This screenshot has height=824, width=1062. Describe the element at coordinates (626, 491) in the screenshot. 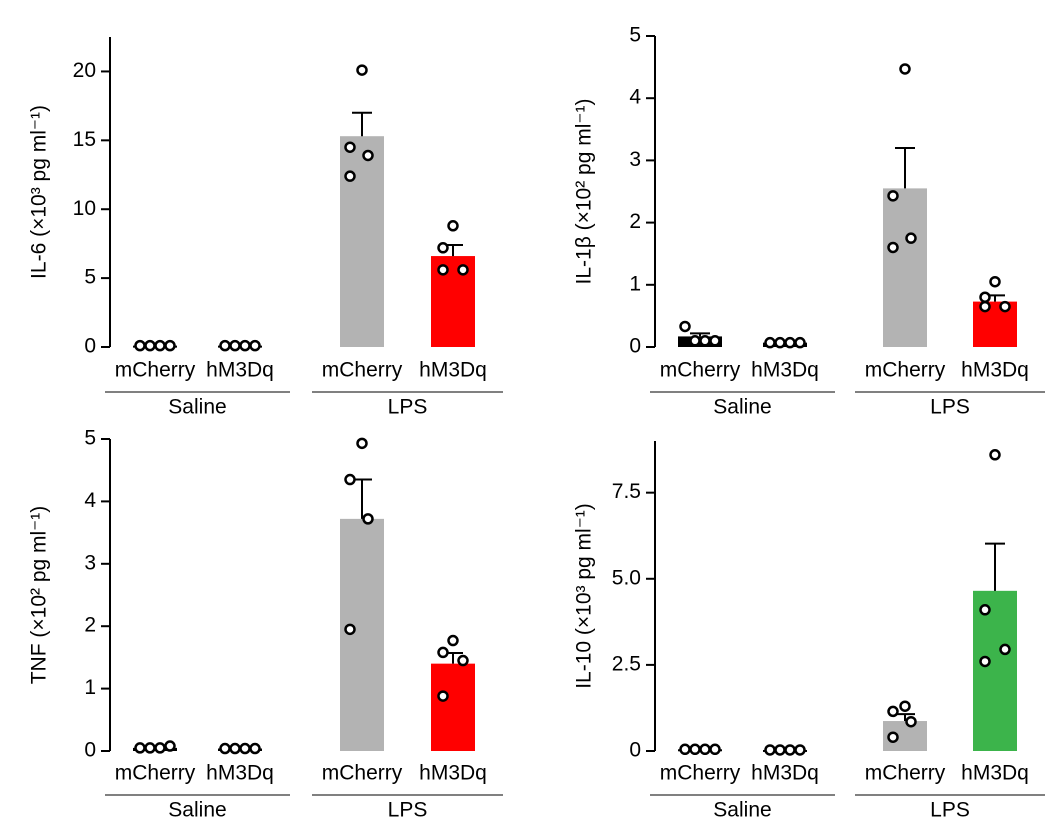

I see `y-tick-label: 7.5` at that location.